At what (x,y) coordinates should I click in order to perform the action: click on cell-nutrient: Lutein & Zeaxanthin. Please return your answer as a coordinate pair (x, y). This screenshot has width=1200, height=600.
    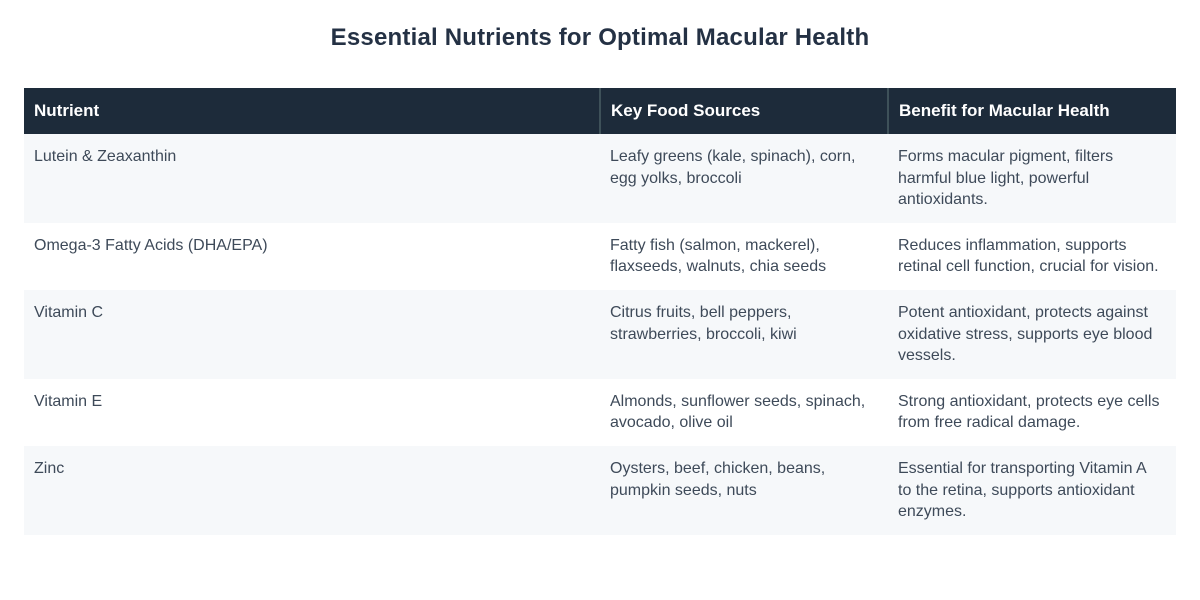
    Looking at the image, I should click on (105, 156).